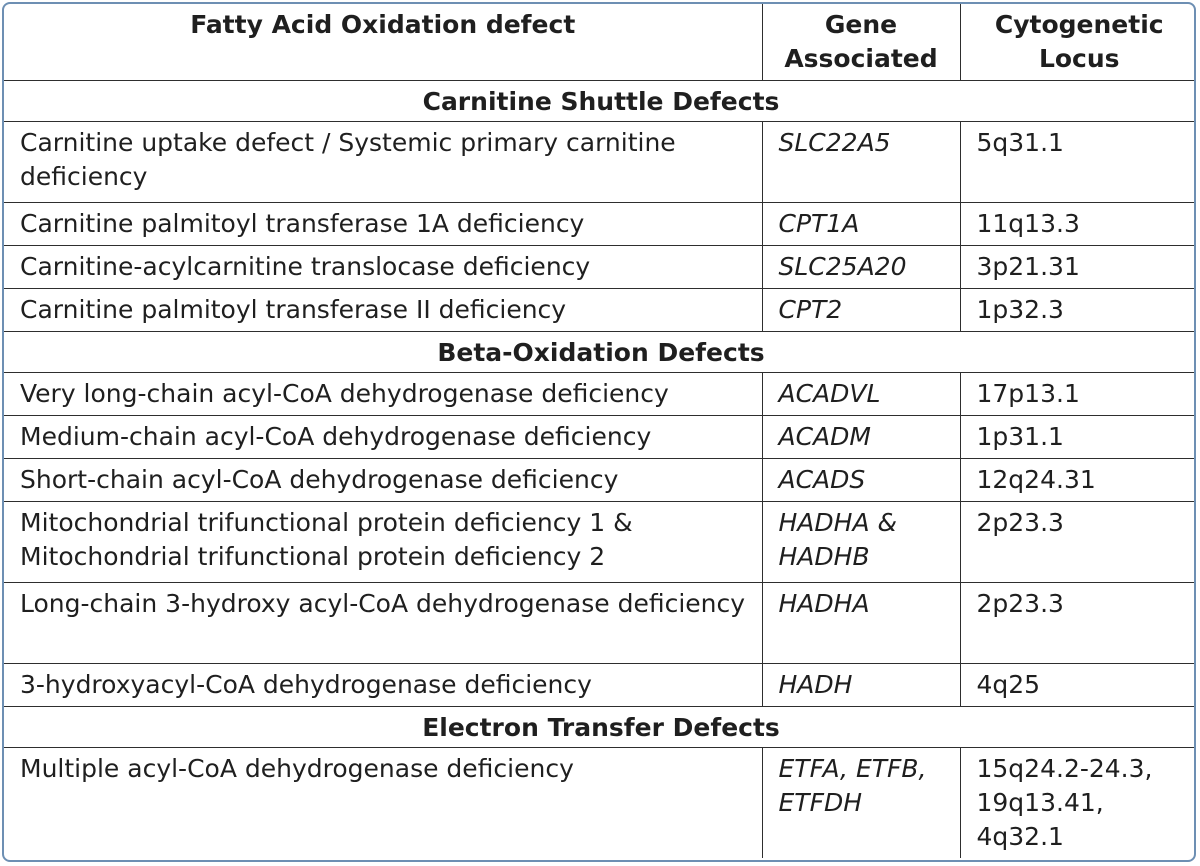 The width and height of the screenshot is (1200, 866). I want to click on header-defect: Fatty Acid Oxidation defect, so click(383, 42).